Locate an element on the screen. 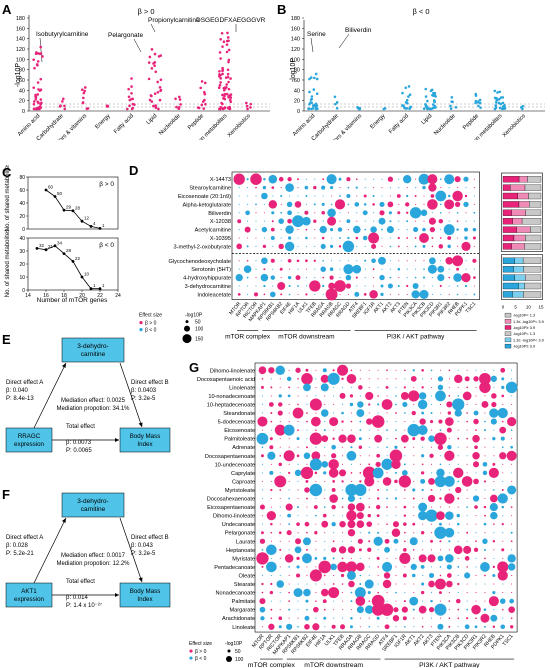 This screenshot has height=668, width=550. row-label: Eicosapentaenoate is located at coordinates (231, 508).